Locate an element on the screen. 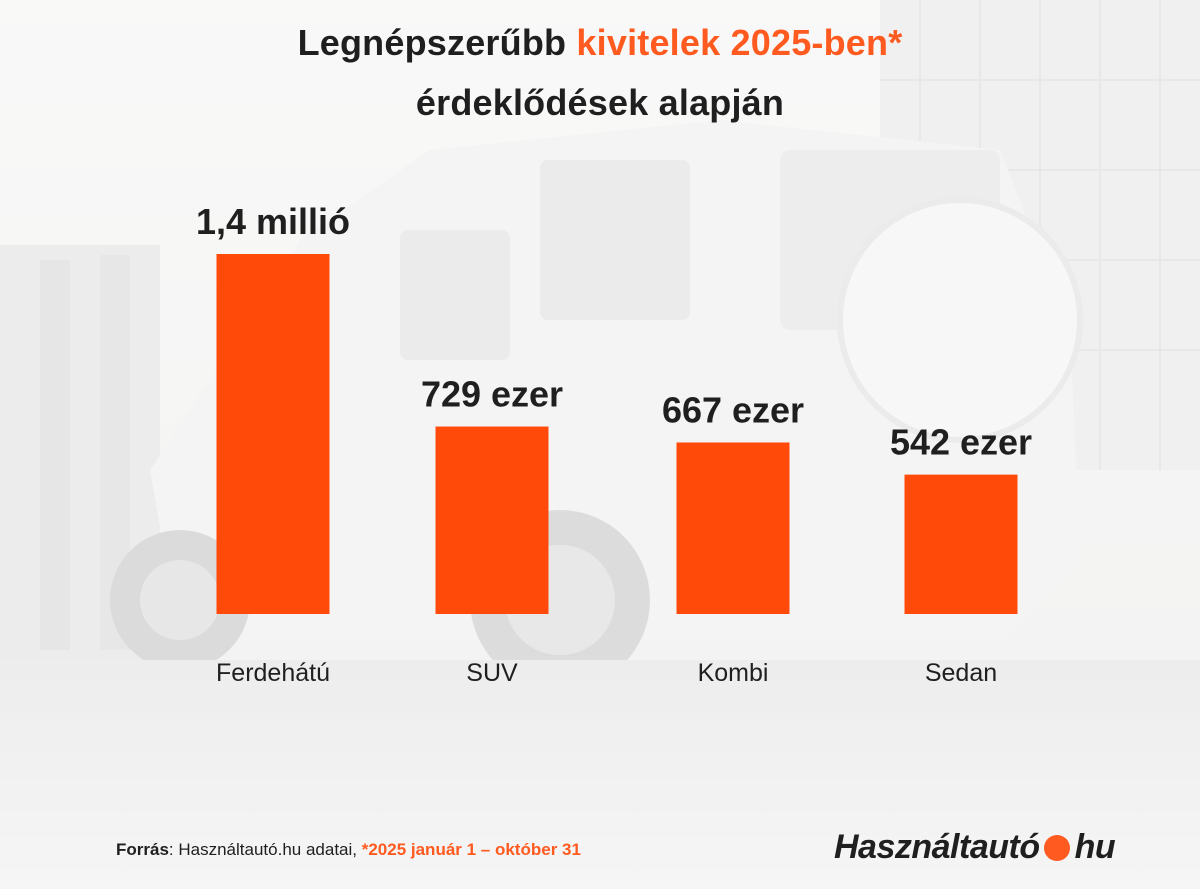 The width and height of the screenshot is (1200, 889). source-label: Forrás is located at coordinates (142, 849).